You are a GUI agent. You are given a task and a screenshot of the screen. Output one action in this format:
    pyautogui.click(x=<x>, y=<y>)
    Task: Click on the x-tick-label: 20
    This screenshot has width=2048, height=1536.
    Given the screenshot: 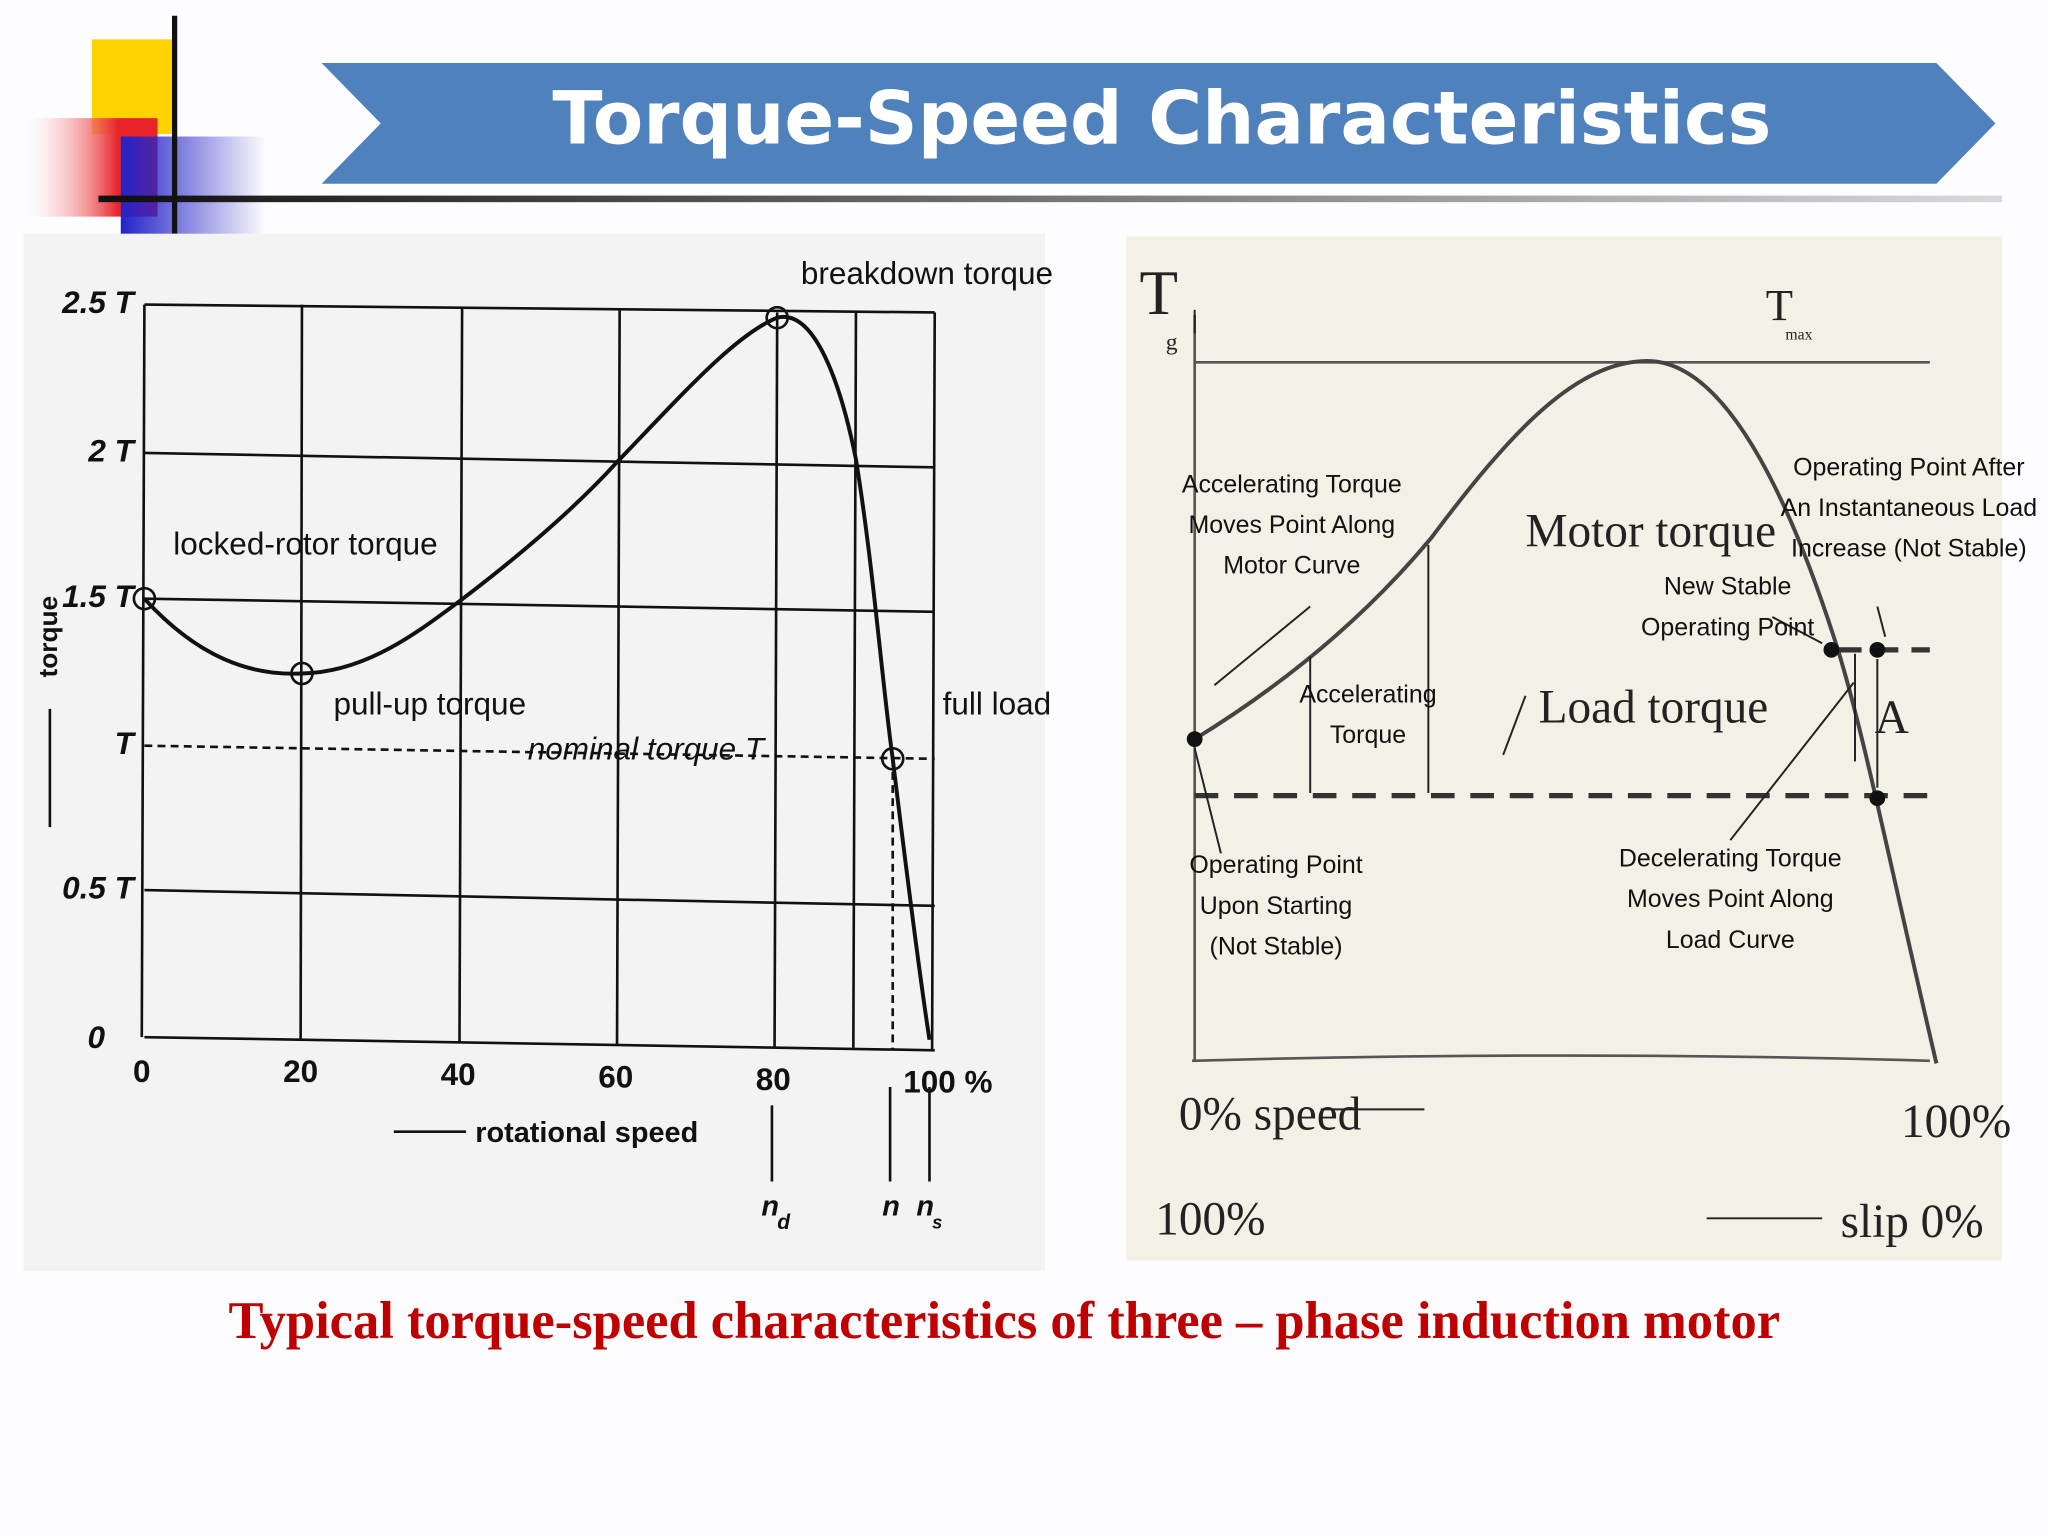 What is the action you would take?
    pyautogui.click(x=300, y=1071)
    